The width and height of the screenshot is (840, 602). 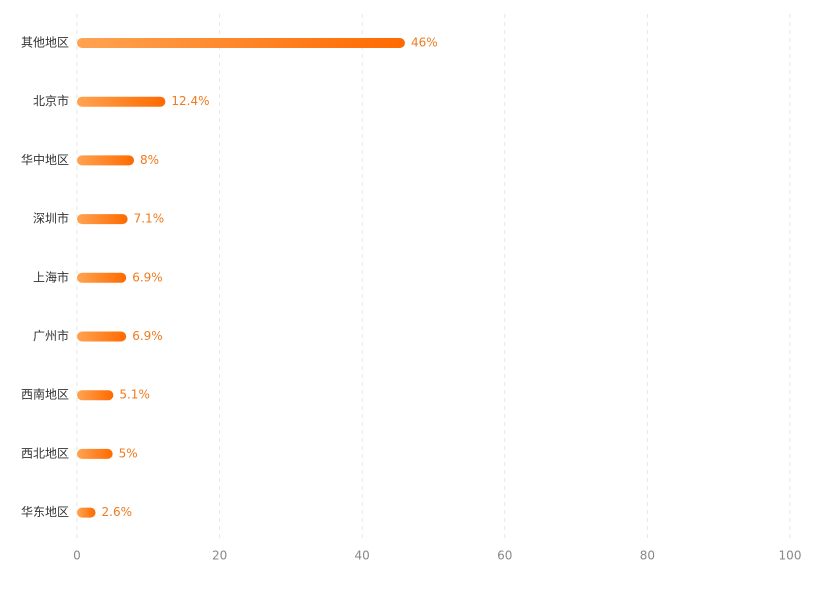 I want to click on value-label: 2.6%, so click(x=117, y=512).